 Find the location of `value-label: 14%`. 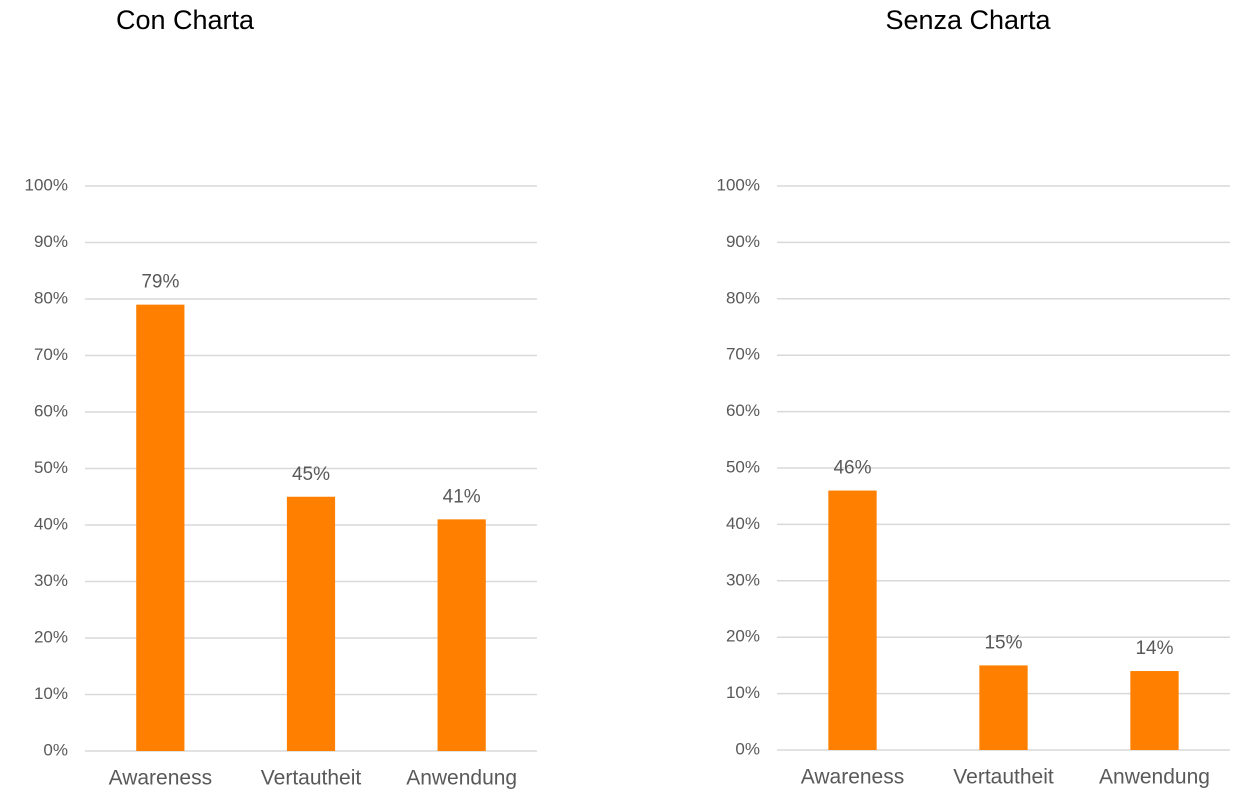

value-label: 14% is located at coordinates (1154, 648).